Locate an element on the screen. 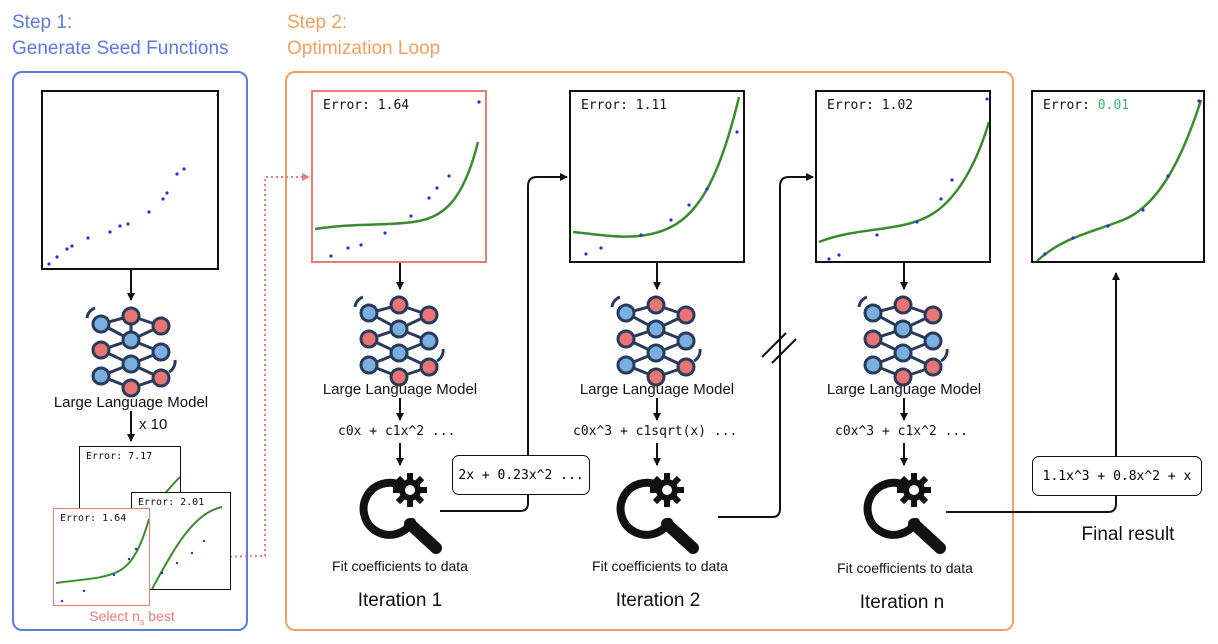  step1-model-label: Large Language Model is located at coordinates (131, 402).